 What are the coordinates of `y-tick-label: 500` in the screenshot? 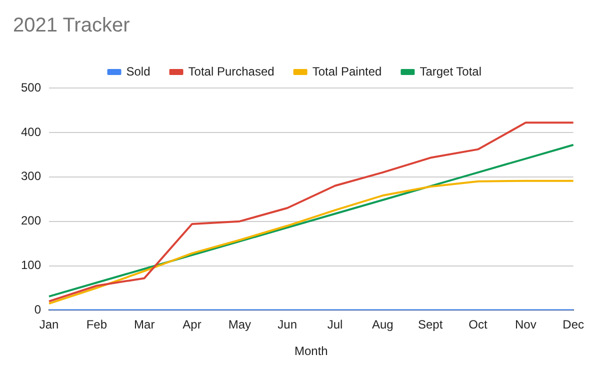 It's located at (31, 87).